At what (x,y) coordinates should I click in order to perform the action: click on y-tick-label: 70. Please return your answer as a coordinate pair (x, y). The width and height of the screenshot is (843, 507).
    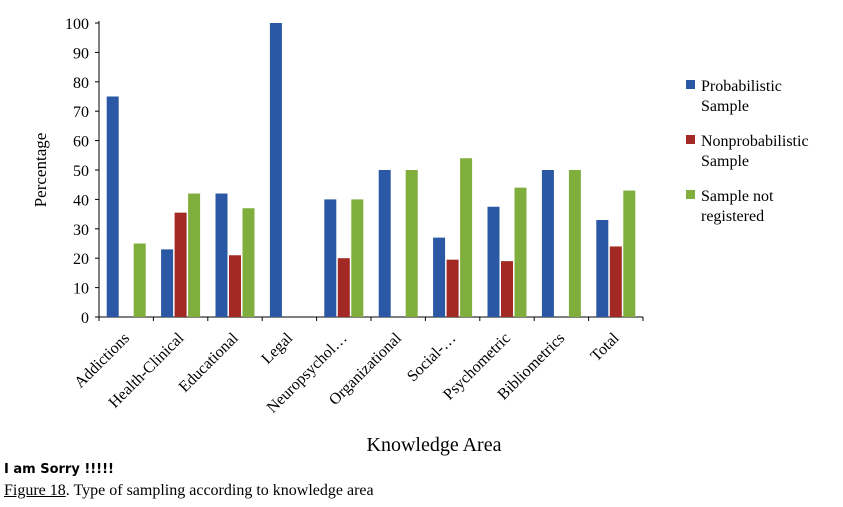
    Looking at the image, I should click on (81, 112).